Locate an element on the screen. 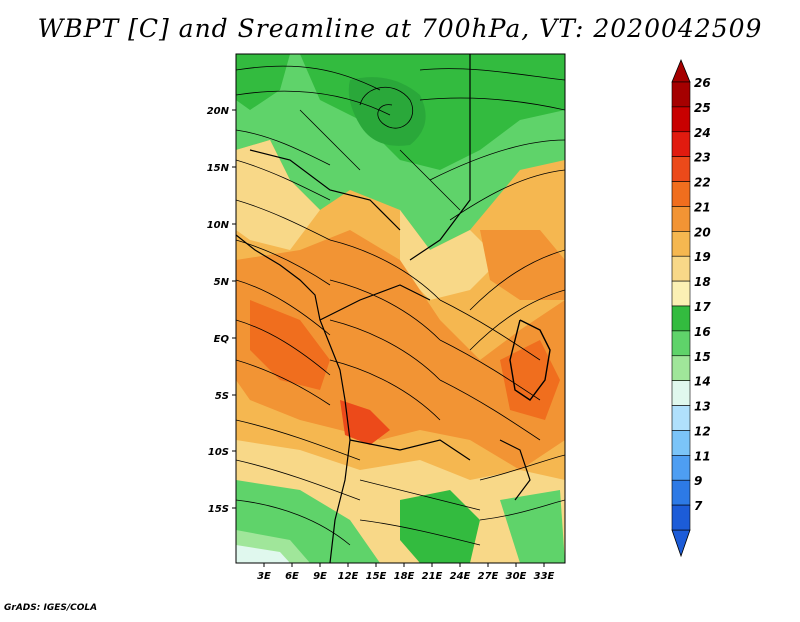  colorbar: 26 25 24 23 22 21 20 19 18 17 16 15 14 13 12 11 9 7 is located at coordinates (691, 308).